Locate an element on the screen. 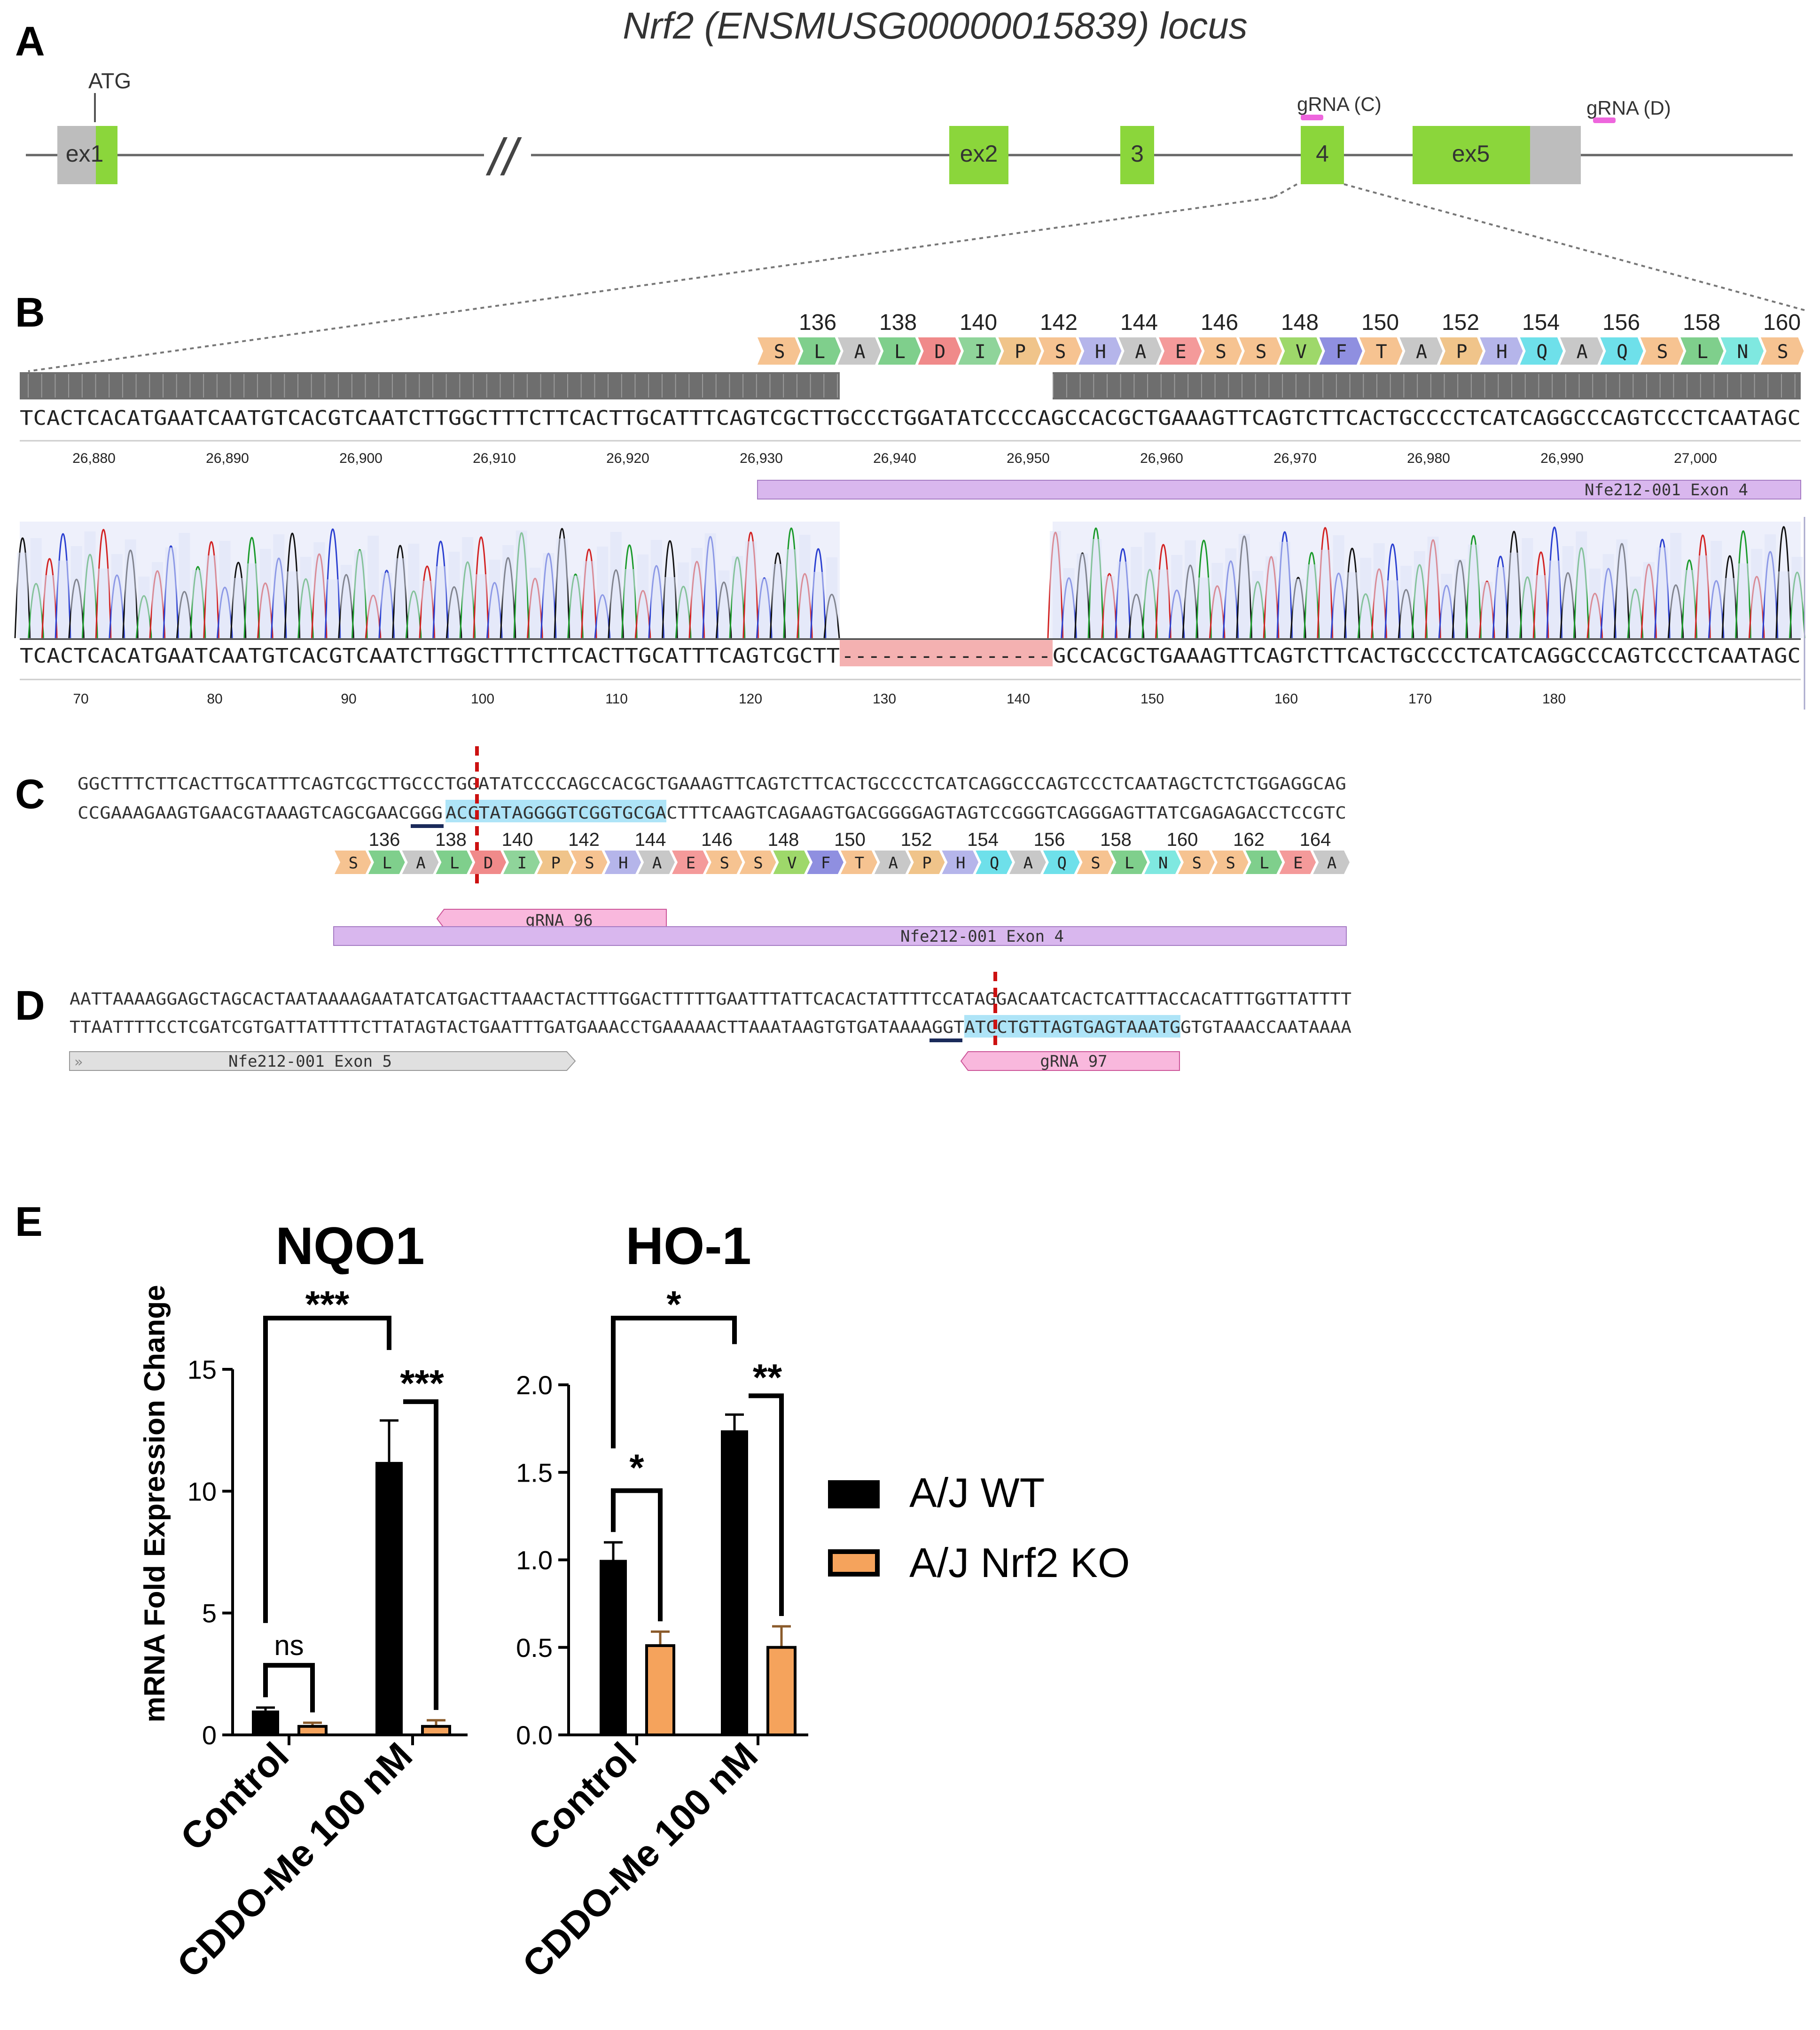  aa-number: 154 is located at coordinates (1541, 322).